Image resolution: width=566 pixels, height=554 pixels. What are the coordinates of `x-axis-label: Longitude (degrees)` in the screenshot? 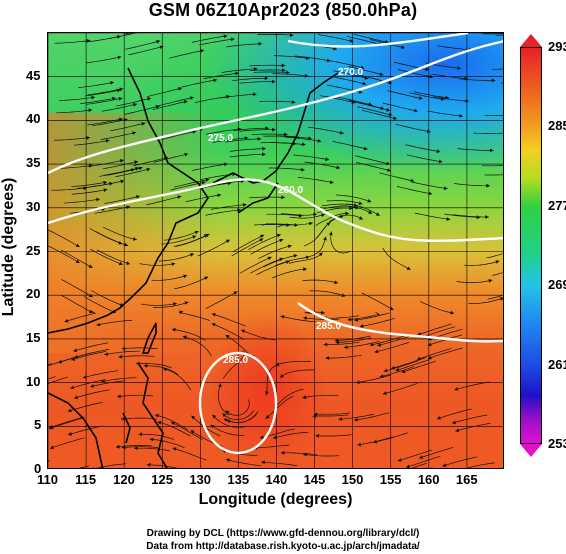 It's located at (275, 499).